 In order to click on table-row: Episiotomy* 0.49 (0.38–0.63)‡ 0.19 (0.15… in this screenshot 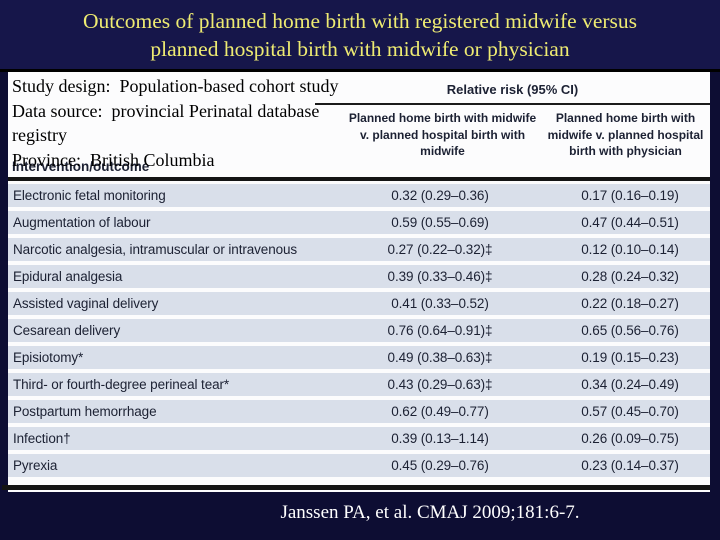, I will do `click(359, 357)`.